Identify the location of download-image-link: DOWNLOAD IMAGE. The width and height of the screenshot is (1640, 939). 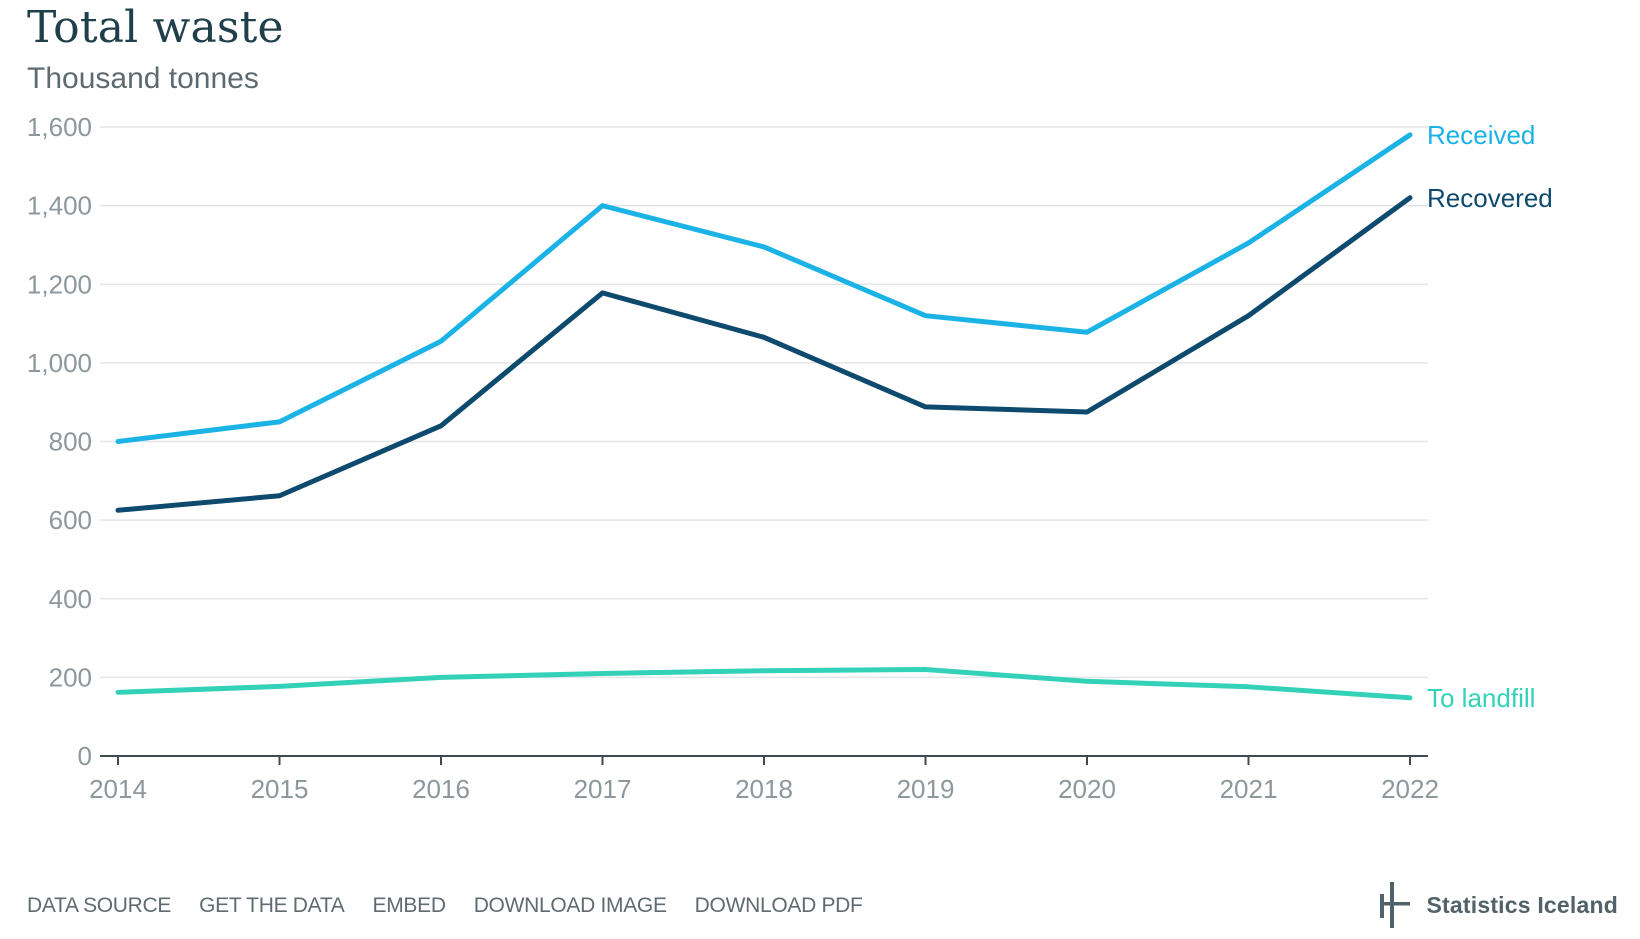
(570, 905).